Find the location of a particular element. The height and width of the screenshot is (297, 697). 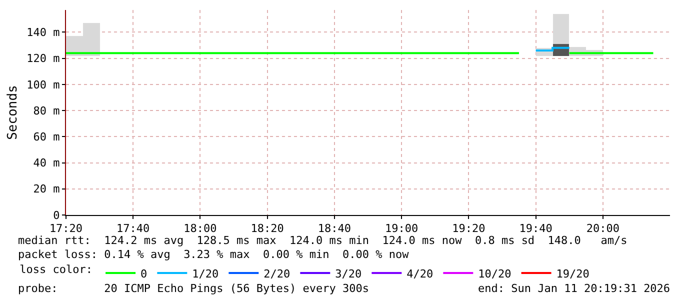

text: end: Sun Jan 11 20:19:31 2026 is located at coordinates (574, 288).